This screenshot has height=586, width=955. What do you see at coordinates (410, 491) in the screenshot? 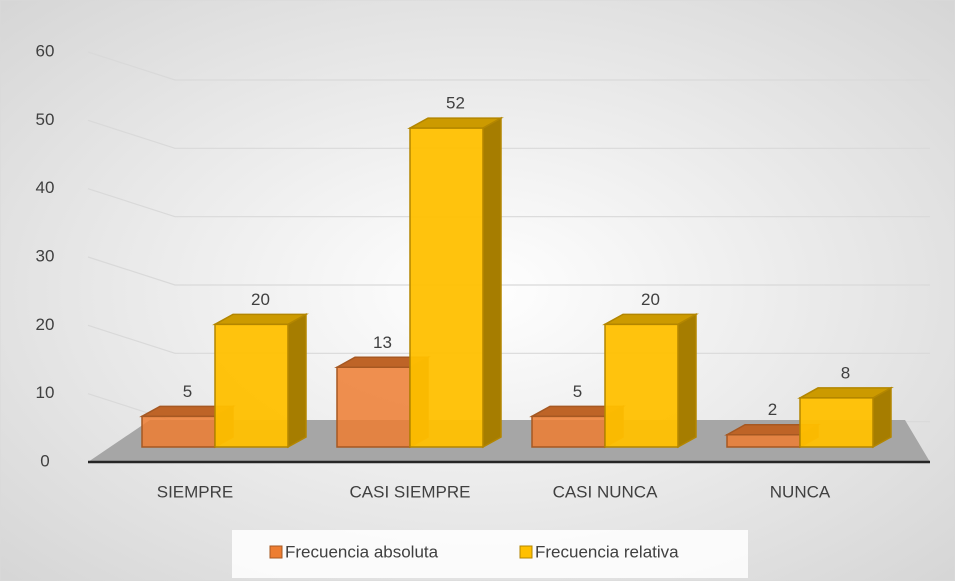
I see `x-tick-label: CASI SIEMPRE` at bounding box center [410, 491].